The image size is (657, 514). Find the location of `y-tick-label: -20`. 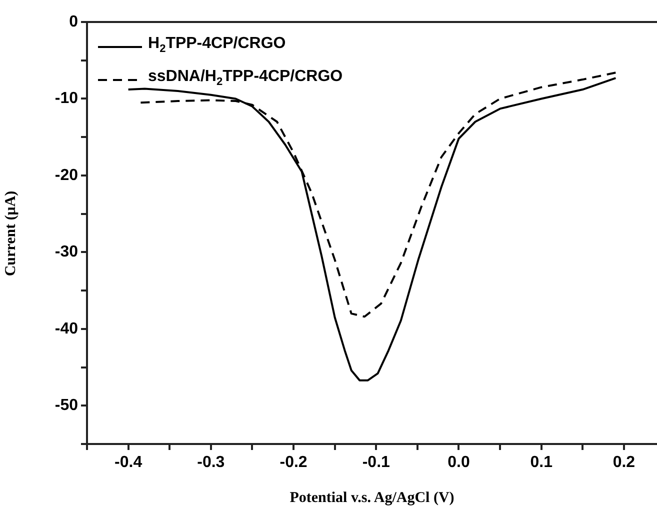

y-tick-label: -20 is located at coordinates (66, 175).